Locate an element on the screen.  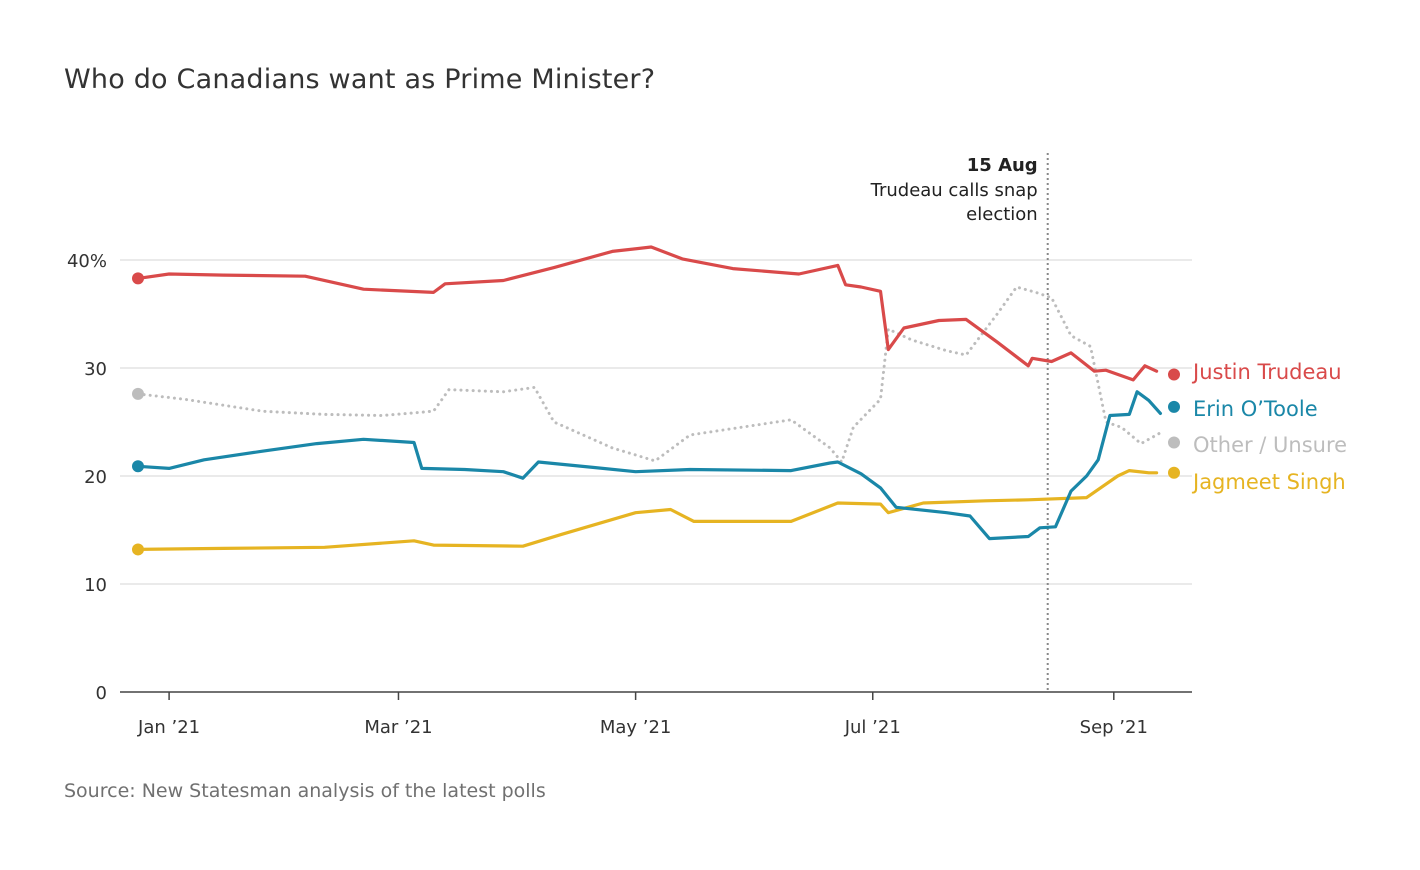
annotation-group: 15 Aug Trudeau calls snap election is located at coordinates (959, 422).